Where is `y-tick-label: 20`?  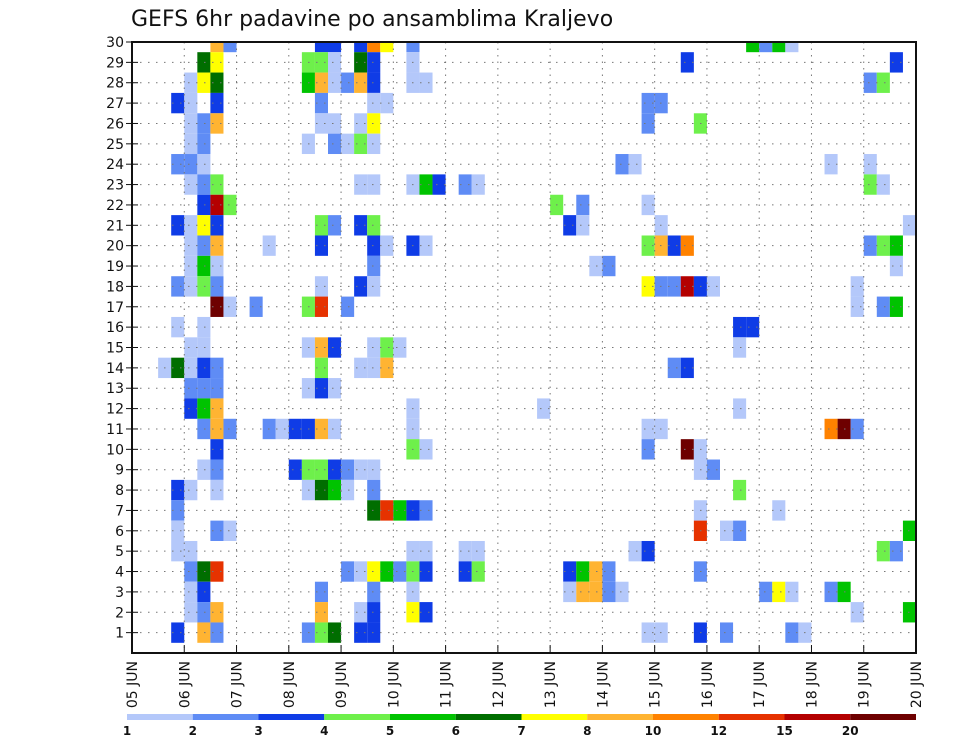
y-tick-label: 20 is located at coordinates (115, 247).